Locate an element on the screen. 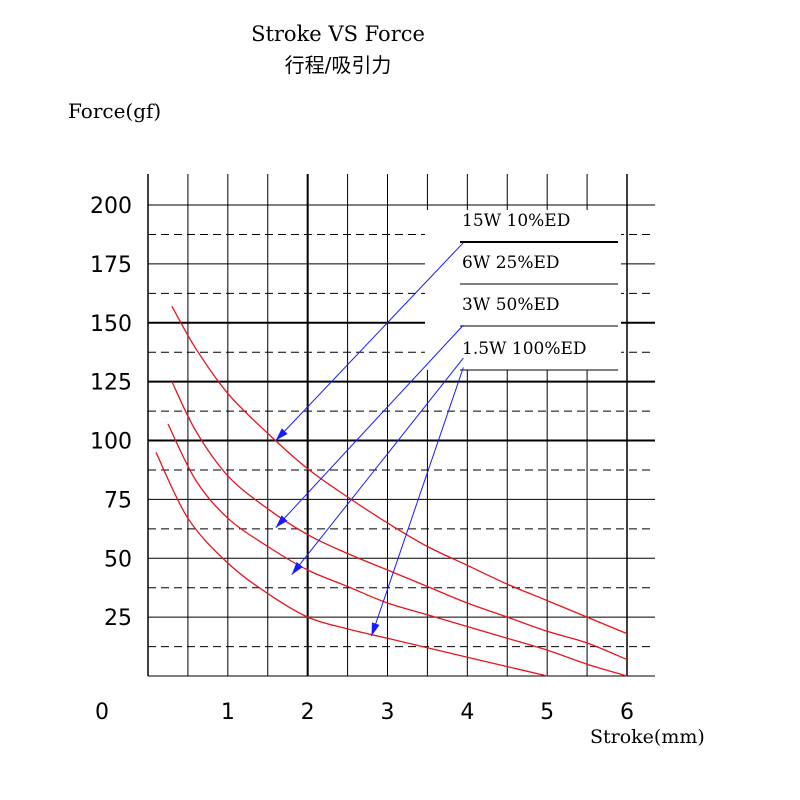 The image size is (800, 800). x-tick-label: 0 is located at coordinates (102, 712).